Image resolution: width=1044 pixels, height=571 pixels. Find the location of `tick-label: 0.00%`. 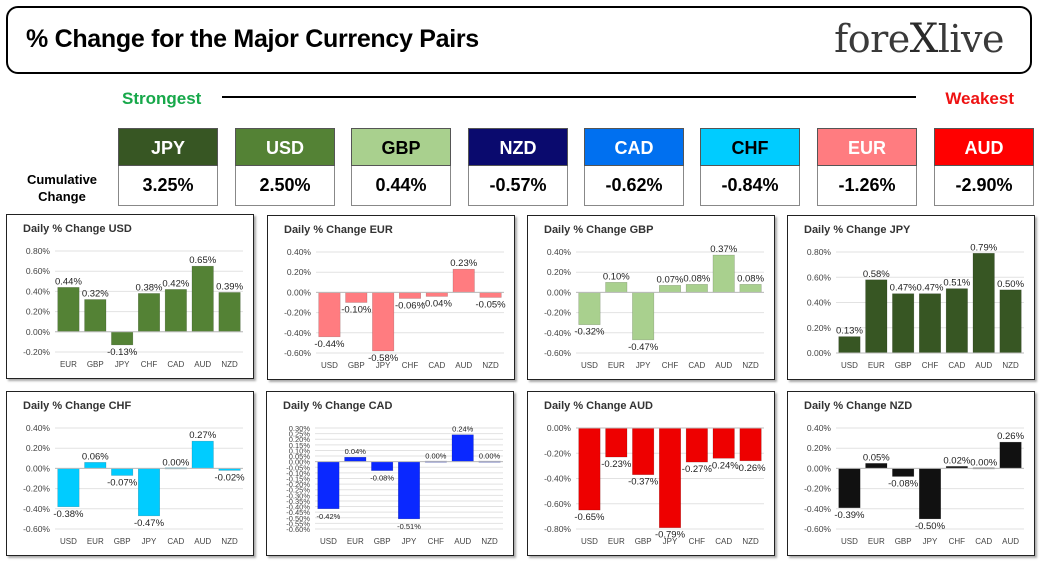

tick-label: 0.00% is located at coordinates (300, 462).